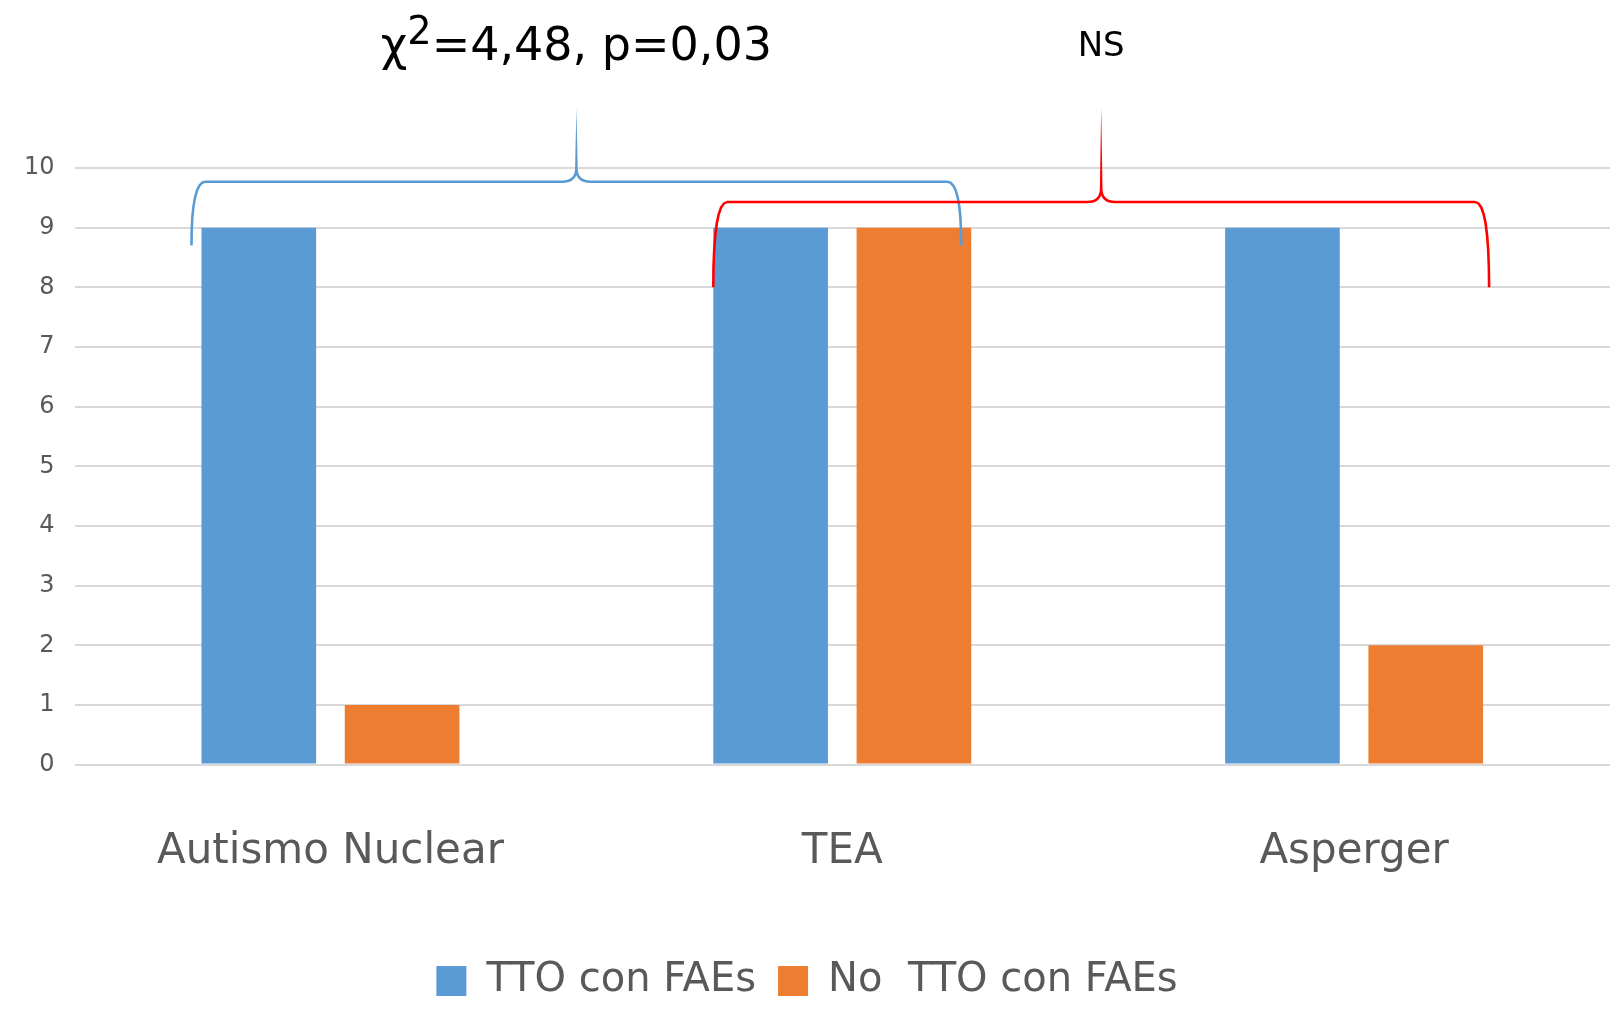  I want to click on y-tick-label: 8, so click(47, 285).